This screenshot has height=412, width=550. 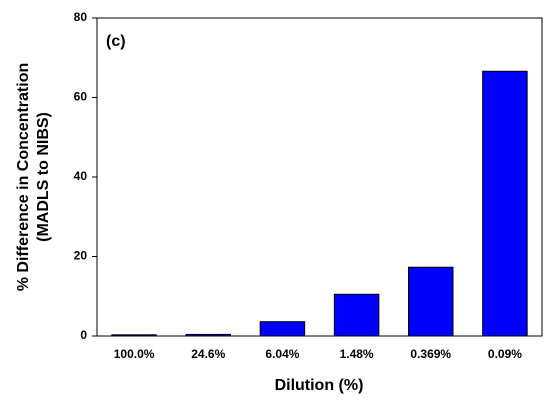 What do you see at coordinates (282, 354) in the screenshot?
I see `x-tick-label: 6.04%` at bounding box center [282, 354].